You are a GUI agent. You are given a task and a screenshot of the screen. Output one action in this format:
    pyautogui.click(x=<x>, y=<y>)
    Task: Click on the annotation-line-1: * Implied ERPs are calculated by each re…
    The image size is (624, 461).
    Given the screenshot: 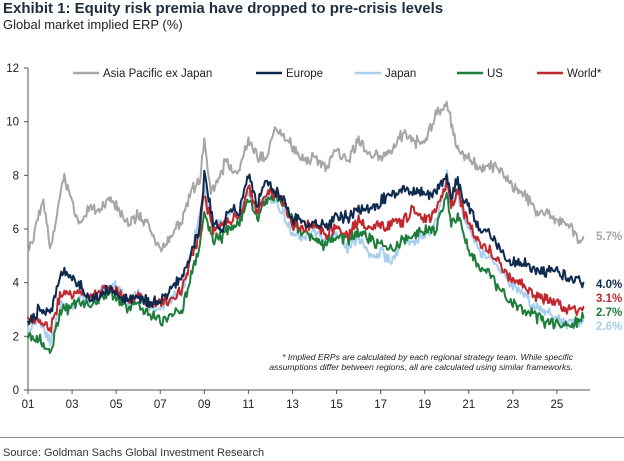 What is the action you would take?
    pyautogui.click(x=428, y=357)
    